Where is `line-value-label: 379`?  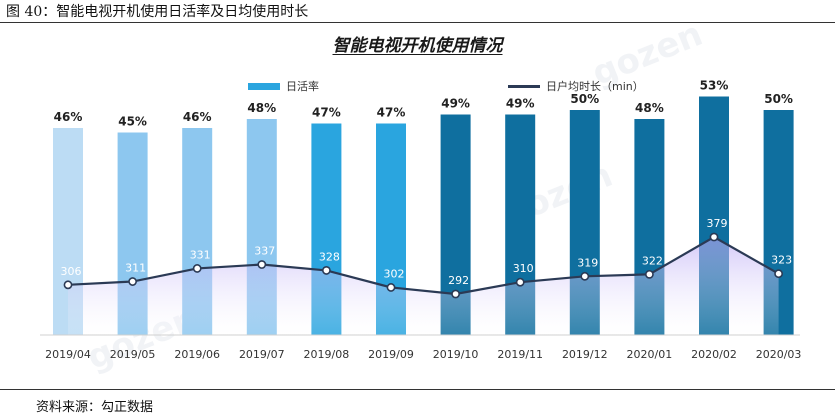 line-value-label: 379 is located at coordinates (717, 223).